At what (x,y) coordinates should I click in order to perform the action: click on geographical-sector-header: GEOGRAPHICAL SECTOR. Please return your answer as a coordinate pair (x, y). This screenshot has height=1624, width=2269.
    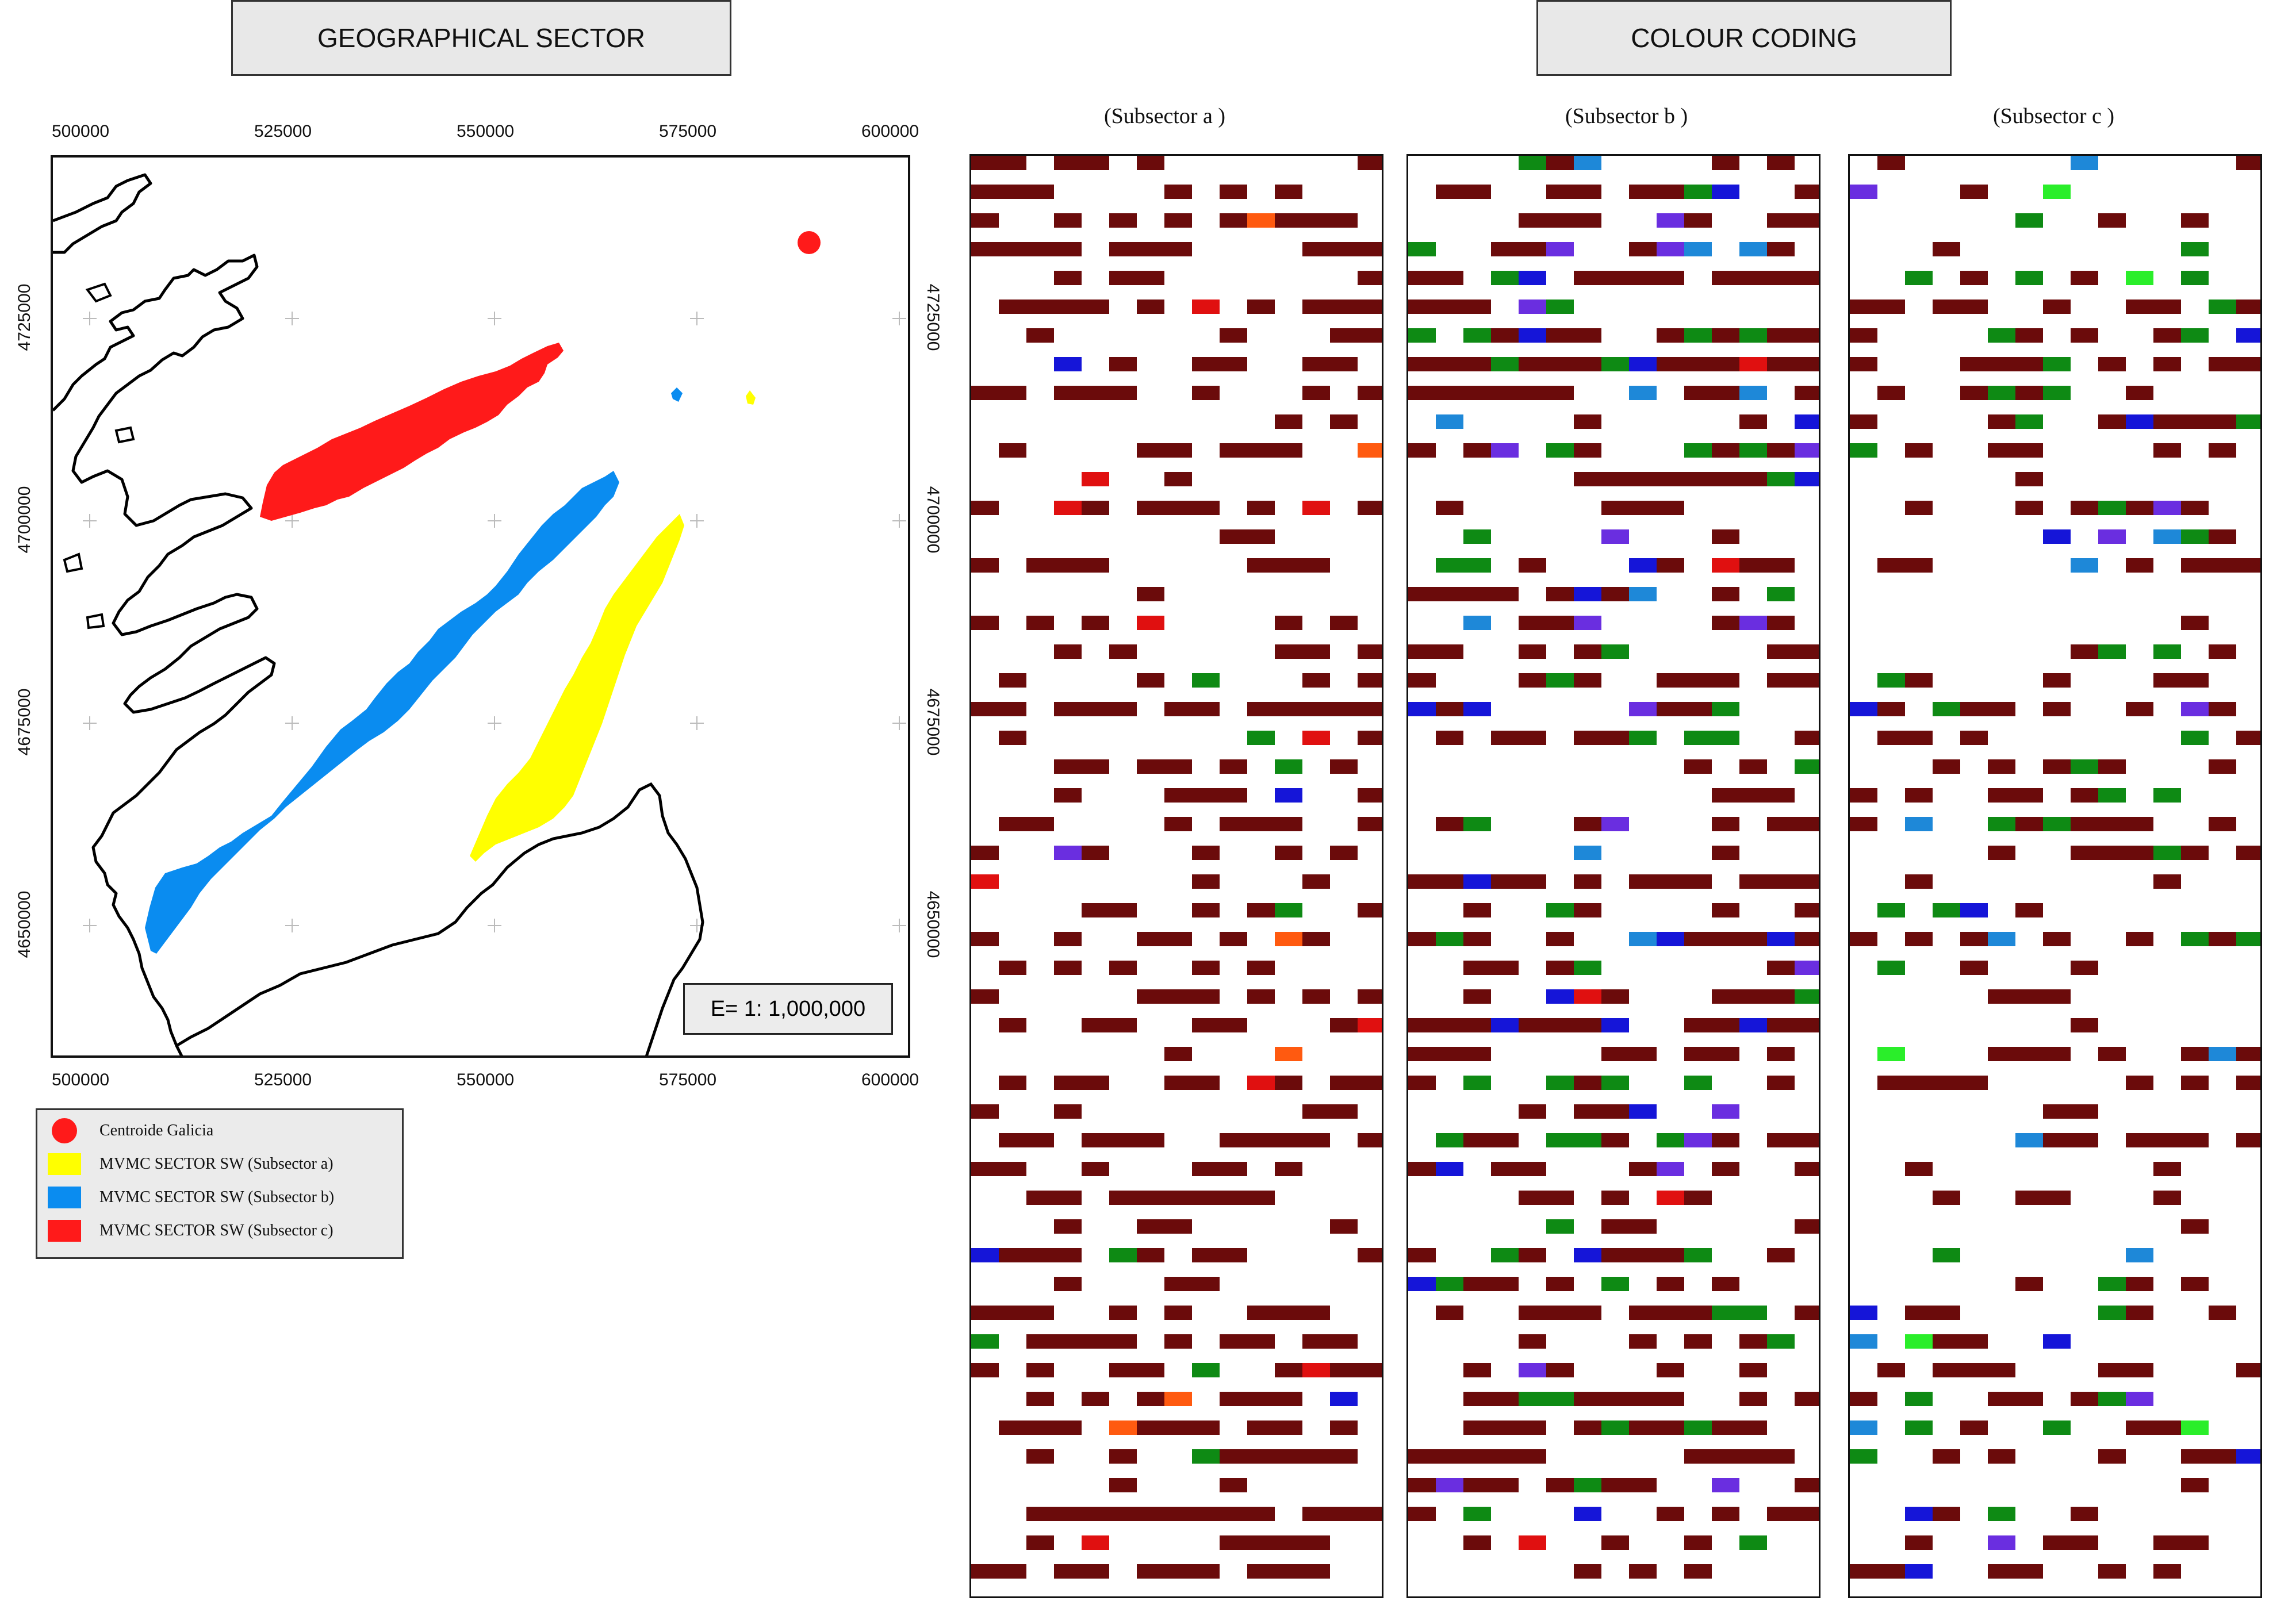
    Looking at the image, I should click on (481, 38).